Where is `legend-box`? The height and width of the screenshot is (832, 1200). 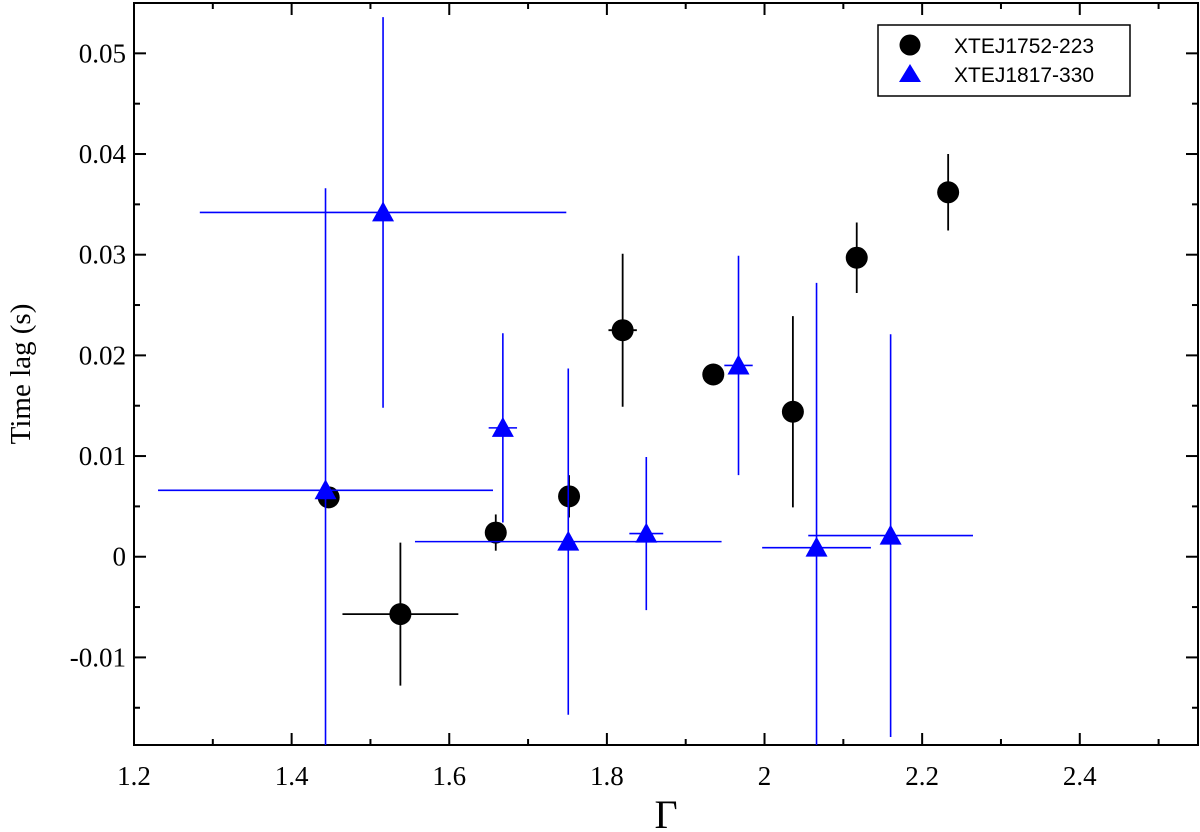 legend-box is located at coordinates (1004, 60).